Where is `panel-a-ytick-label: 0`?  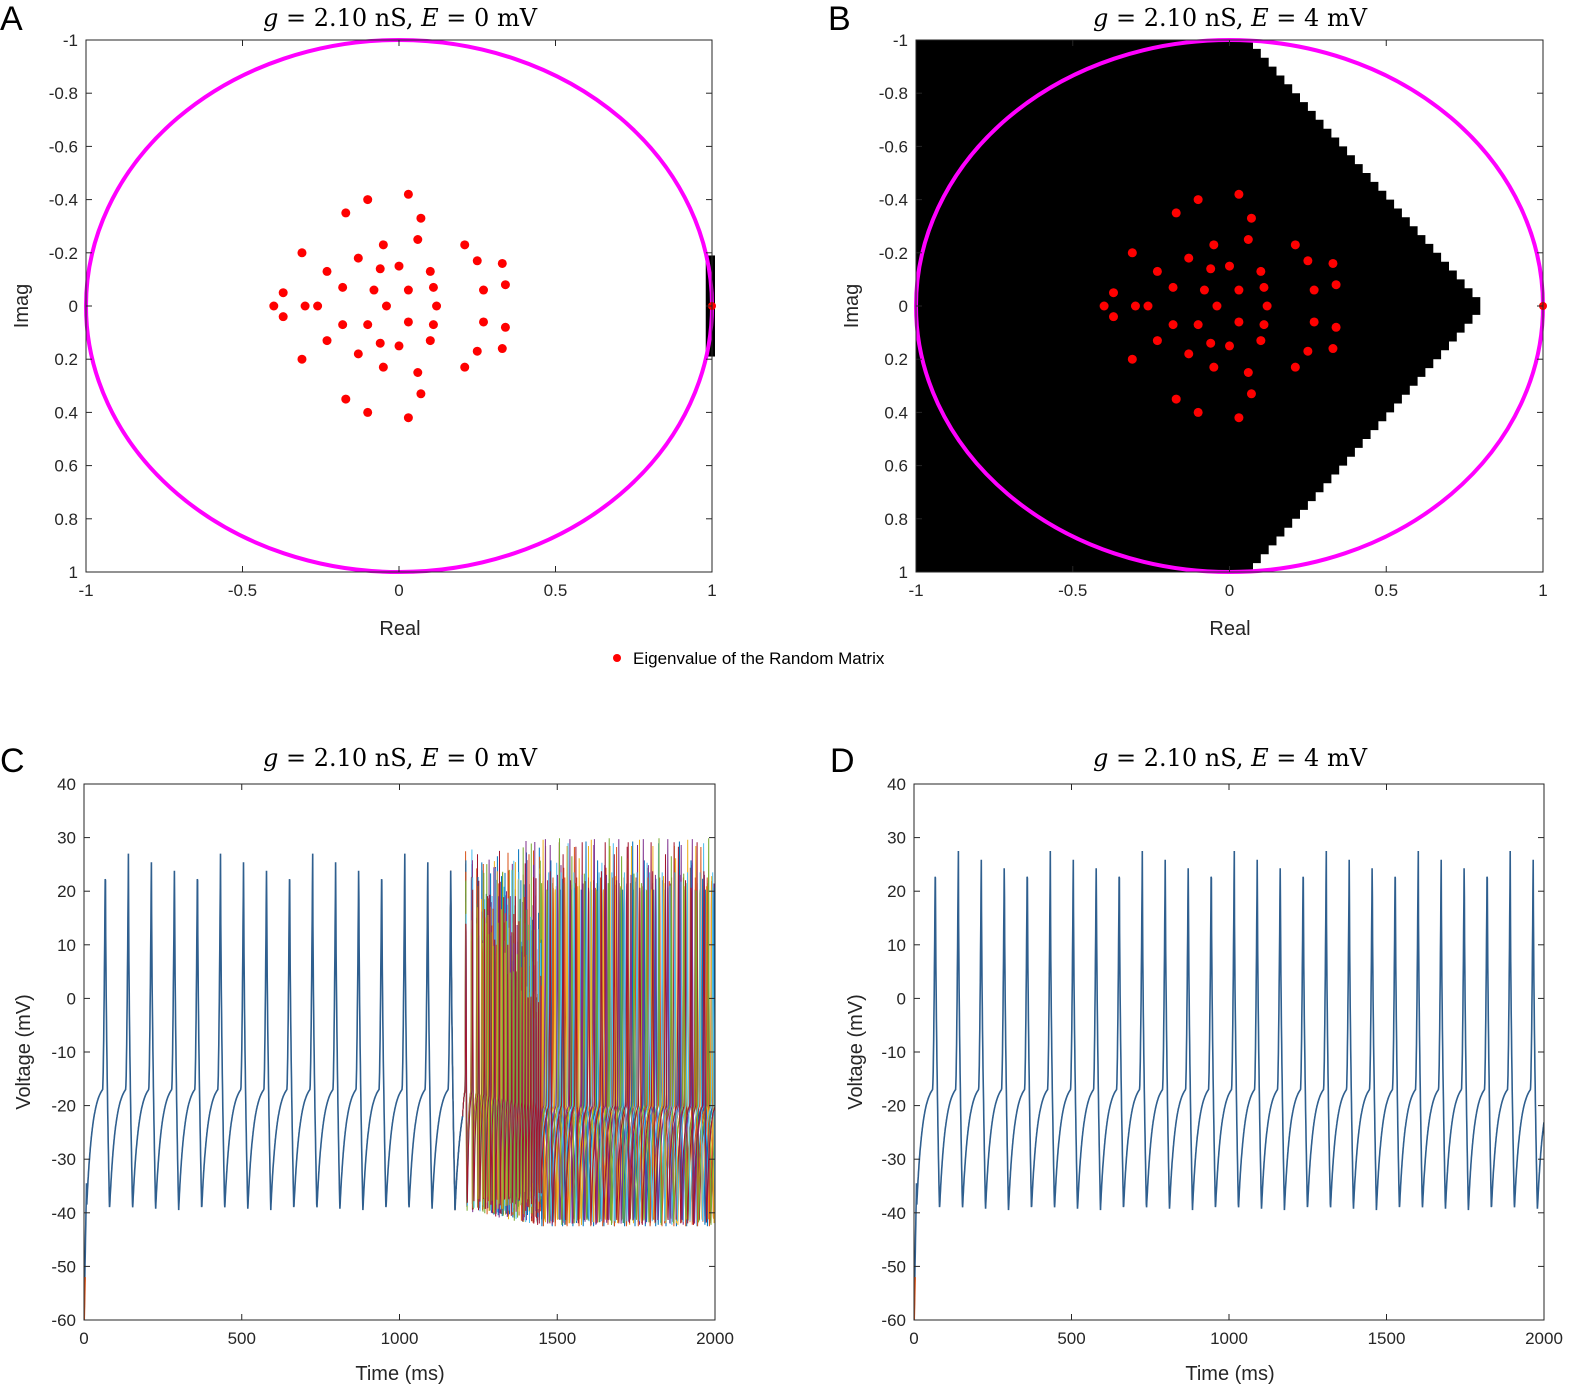 panel-a-ytick-label: 0 is located at coordinates (73, 306).